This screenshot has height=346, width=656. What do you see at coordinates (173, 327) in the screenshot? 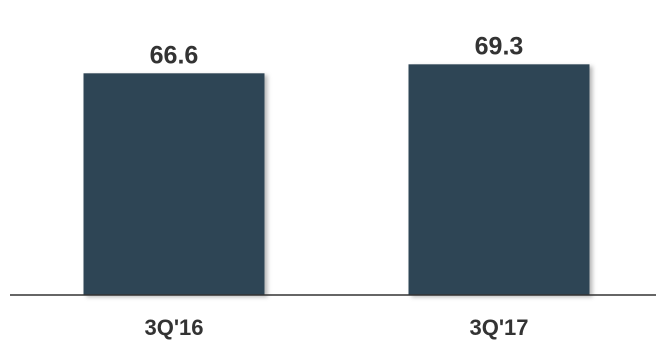
I see `x-tick-label-1: 3Q'16` at bounding box center [173, 327].